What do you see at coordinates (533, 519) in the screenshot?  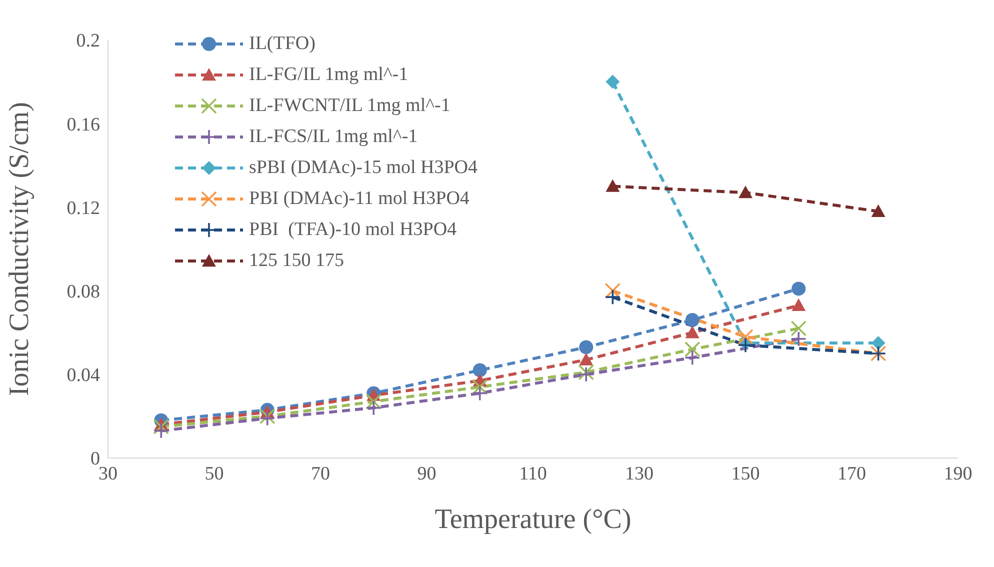 I see `x-axis-title: Temperature (°C)` at bounding box center [533, 519].